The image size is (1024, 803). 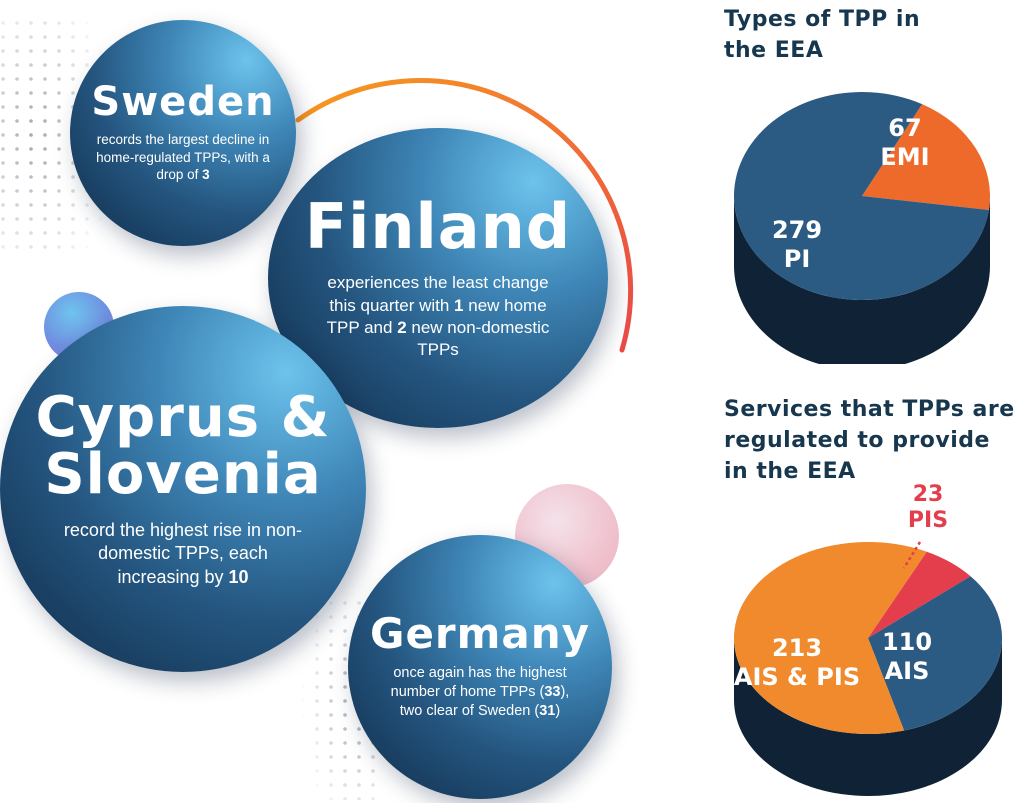 I want to click on chart1-slice-pi, so click(x=861, y=195).